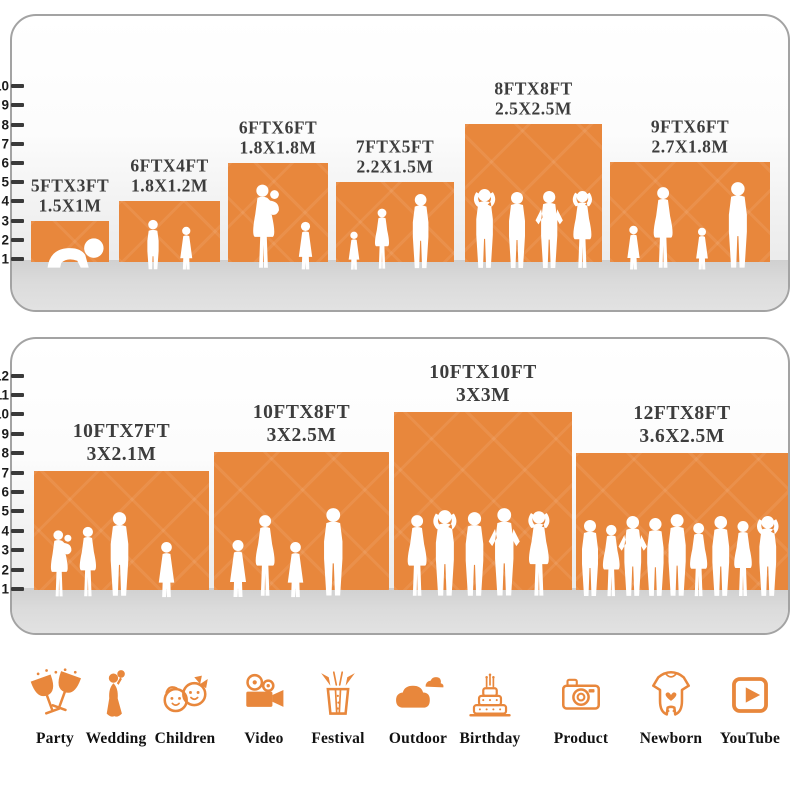 This screenshot has height=800, width=800. I want to click on size-m-text: 3X3M, so click(482, 395).